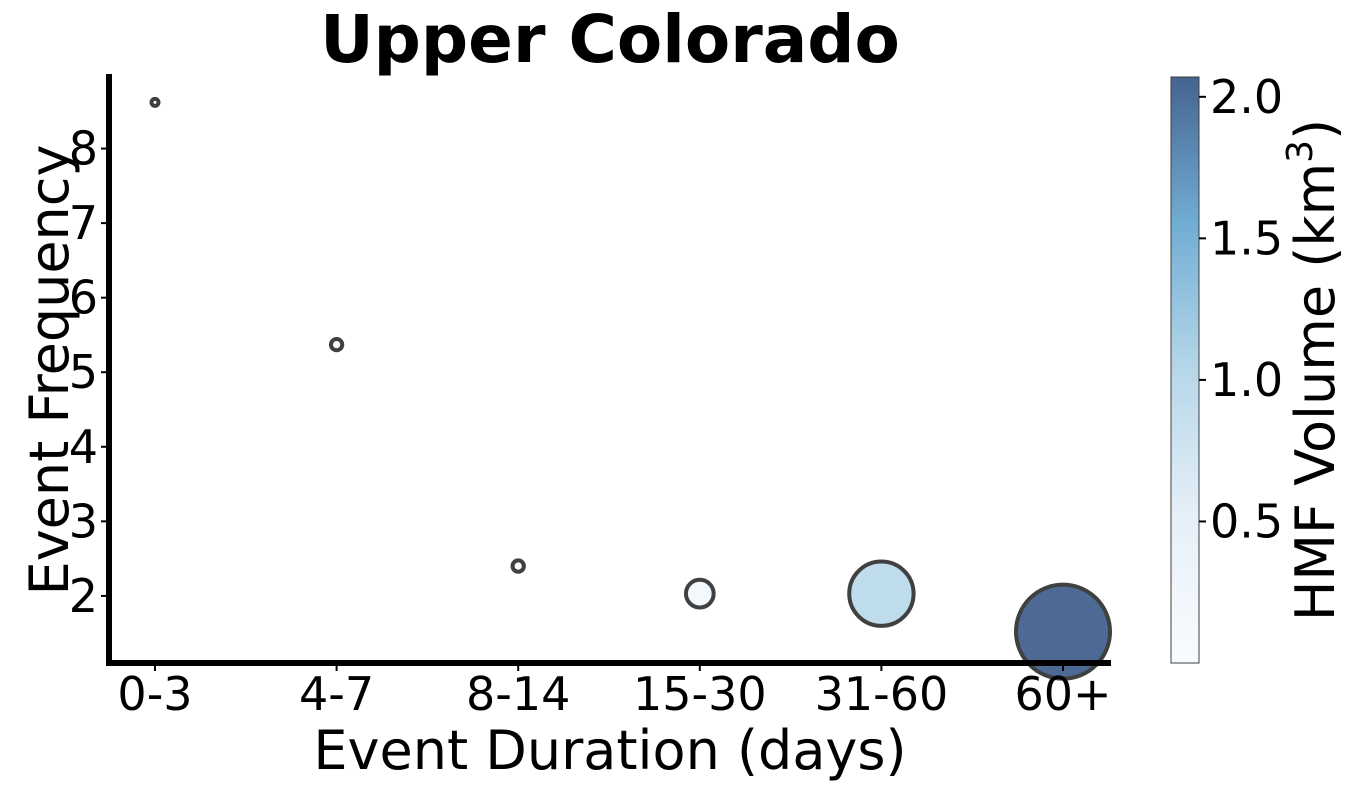 The image size is (1364, 790). Describe the element at coordinates (1062, 694) in the screenshot. I see `x-tick-label: 60+` at that location.